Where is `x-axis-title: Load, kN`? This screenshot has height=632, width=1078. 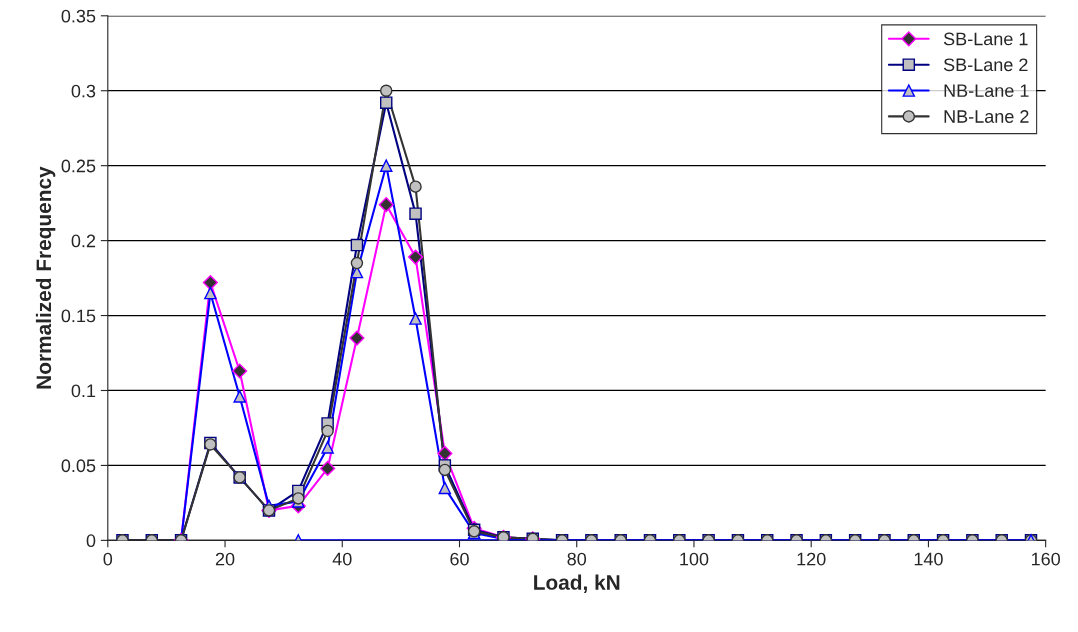
x-axis-title: Load, kN is located at coordinates (577, 583).